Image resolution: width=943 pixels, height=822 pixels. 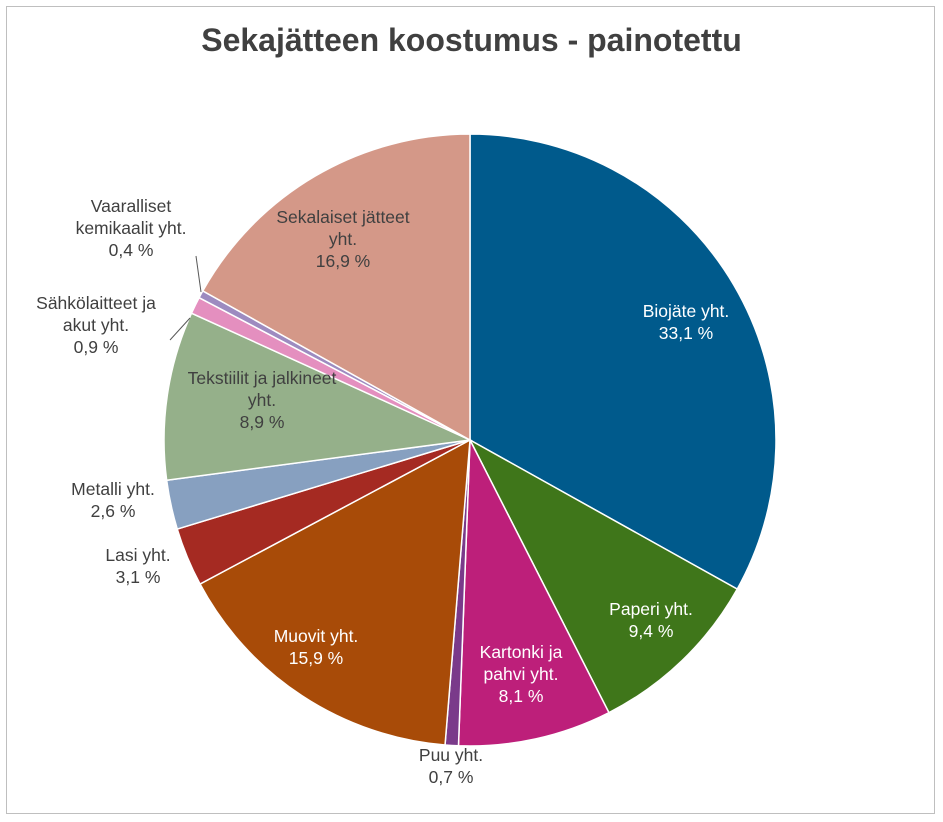 What do you see at coordinates (343, 261) in the screenshot?
I see `slice-label-line: 16,9 %` at bounding box center [343, 261].